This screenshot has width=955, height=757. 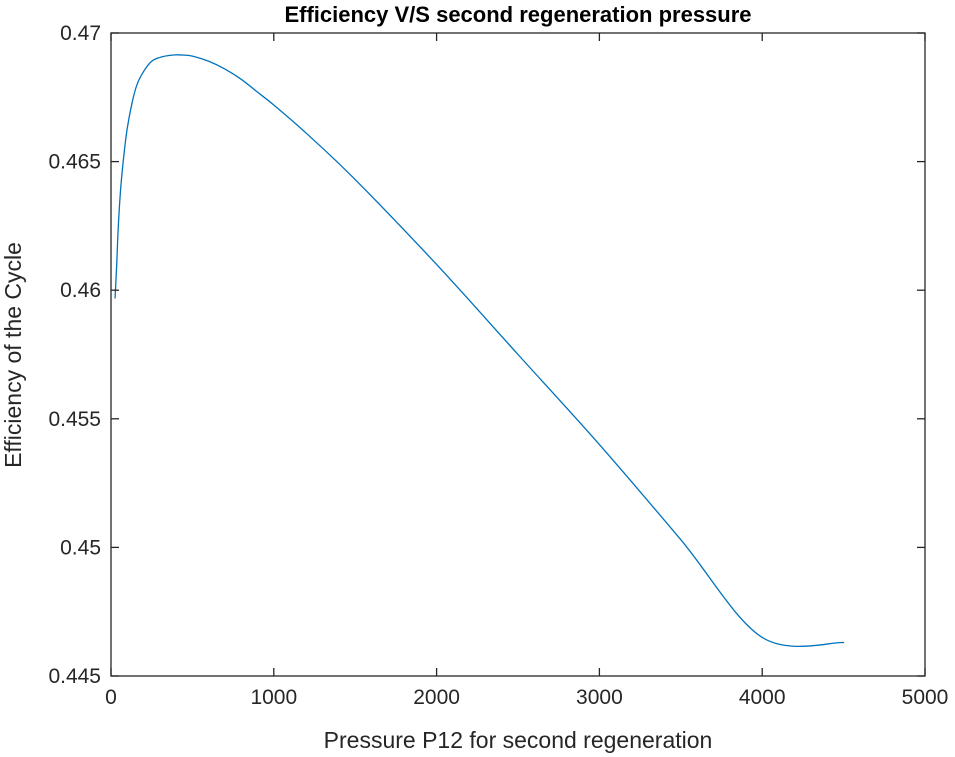 I want to click on y-tick-label: 0.45, so click(x=80, y=547).